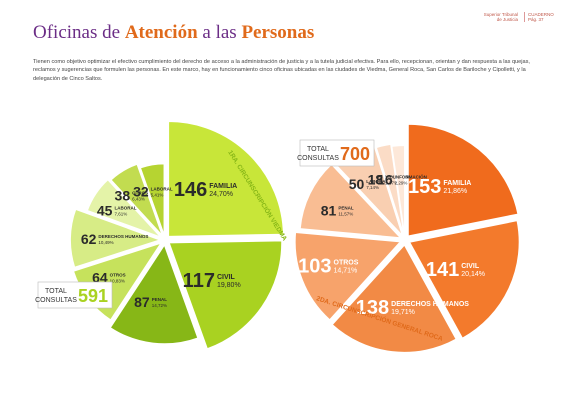 Image resolution: width=576 pixels, height=407 pixels. Describe the element at coordinates (105, 210) in the screenshot. I see `slice-value-6: 45` at that location.